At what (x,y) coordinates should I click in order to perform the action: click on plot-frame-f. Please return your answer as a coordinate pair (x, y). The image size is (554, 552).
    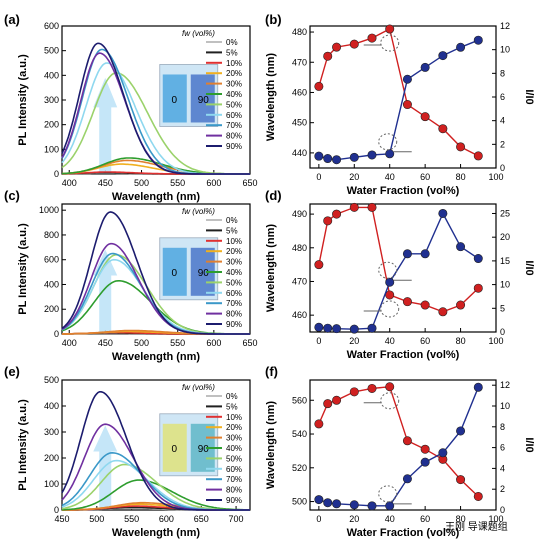
    Looking at the image, I should click on (403, 445).